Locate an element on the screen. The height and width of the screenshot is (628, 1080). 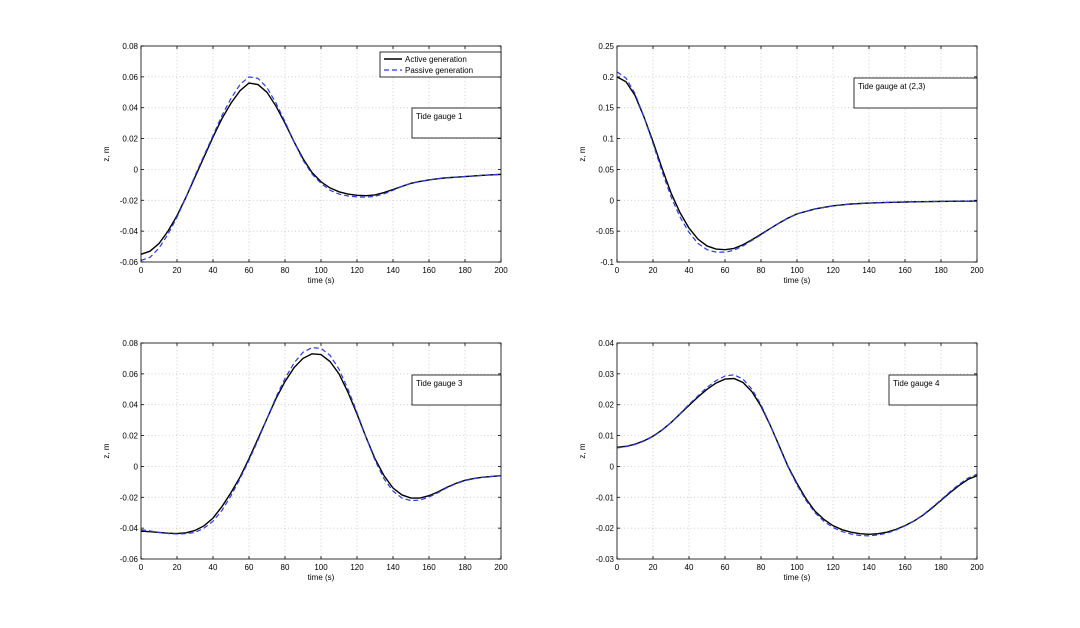
annotation-text: Tide gauge 4 is located at coordinates (916, 383).